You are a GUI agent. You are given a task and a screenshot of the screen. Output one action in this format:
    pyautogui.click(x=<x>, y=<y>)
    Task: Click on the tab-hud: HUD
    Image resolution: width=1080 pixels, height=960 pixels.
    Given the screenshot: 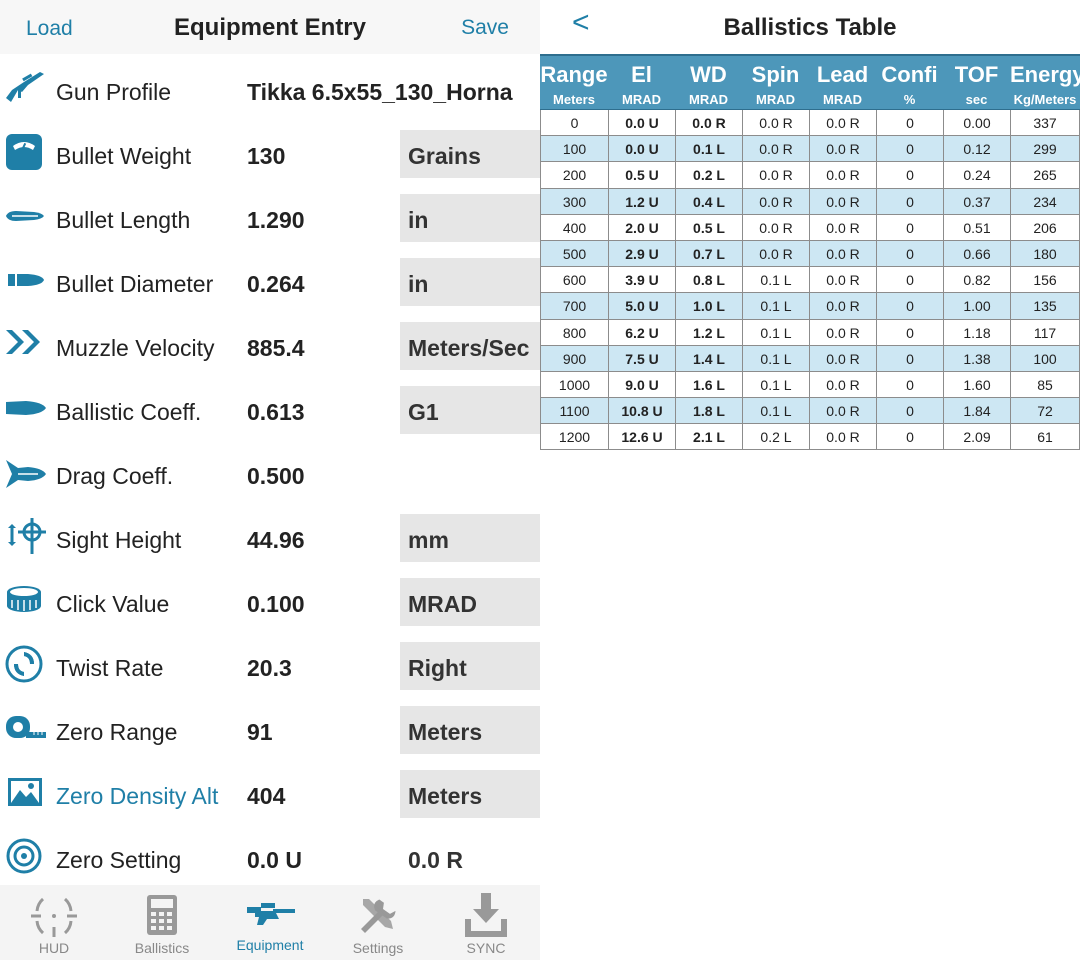 What is the action you would take?
    pyautogui.click(x=54, y=922)
    